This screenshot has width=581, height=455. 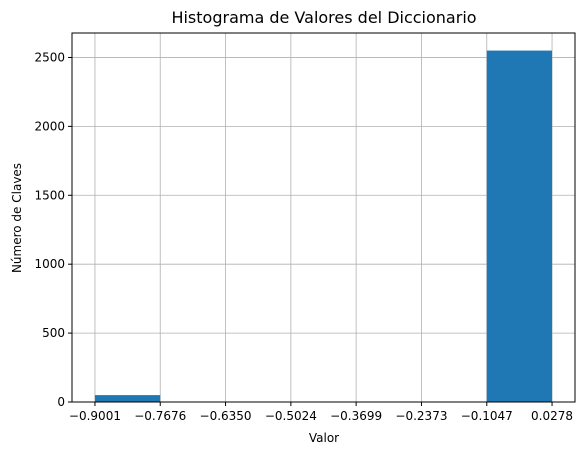 I want to click on y-tick-label: 2500, so click(x=49, y=57).